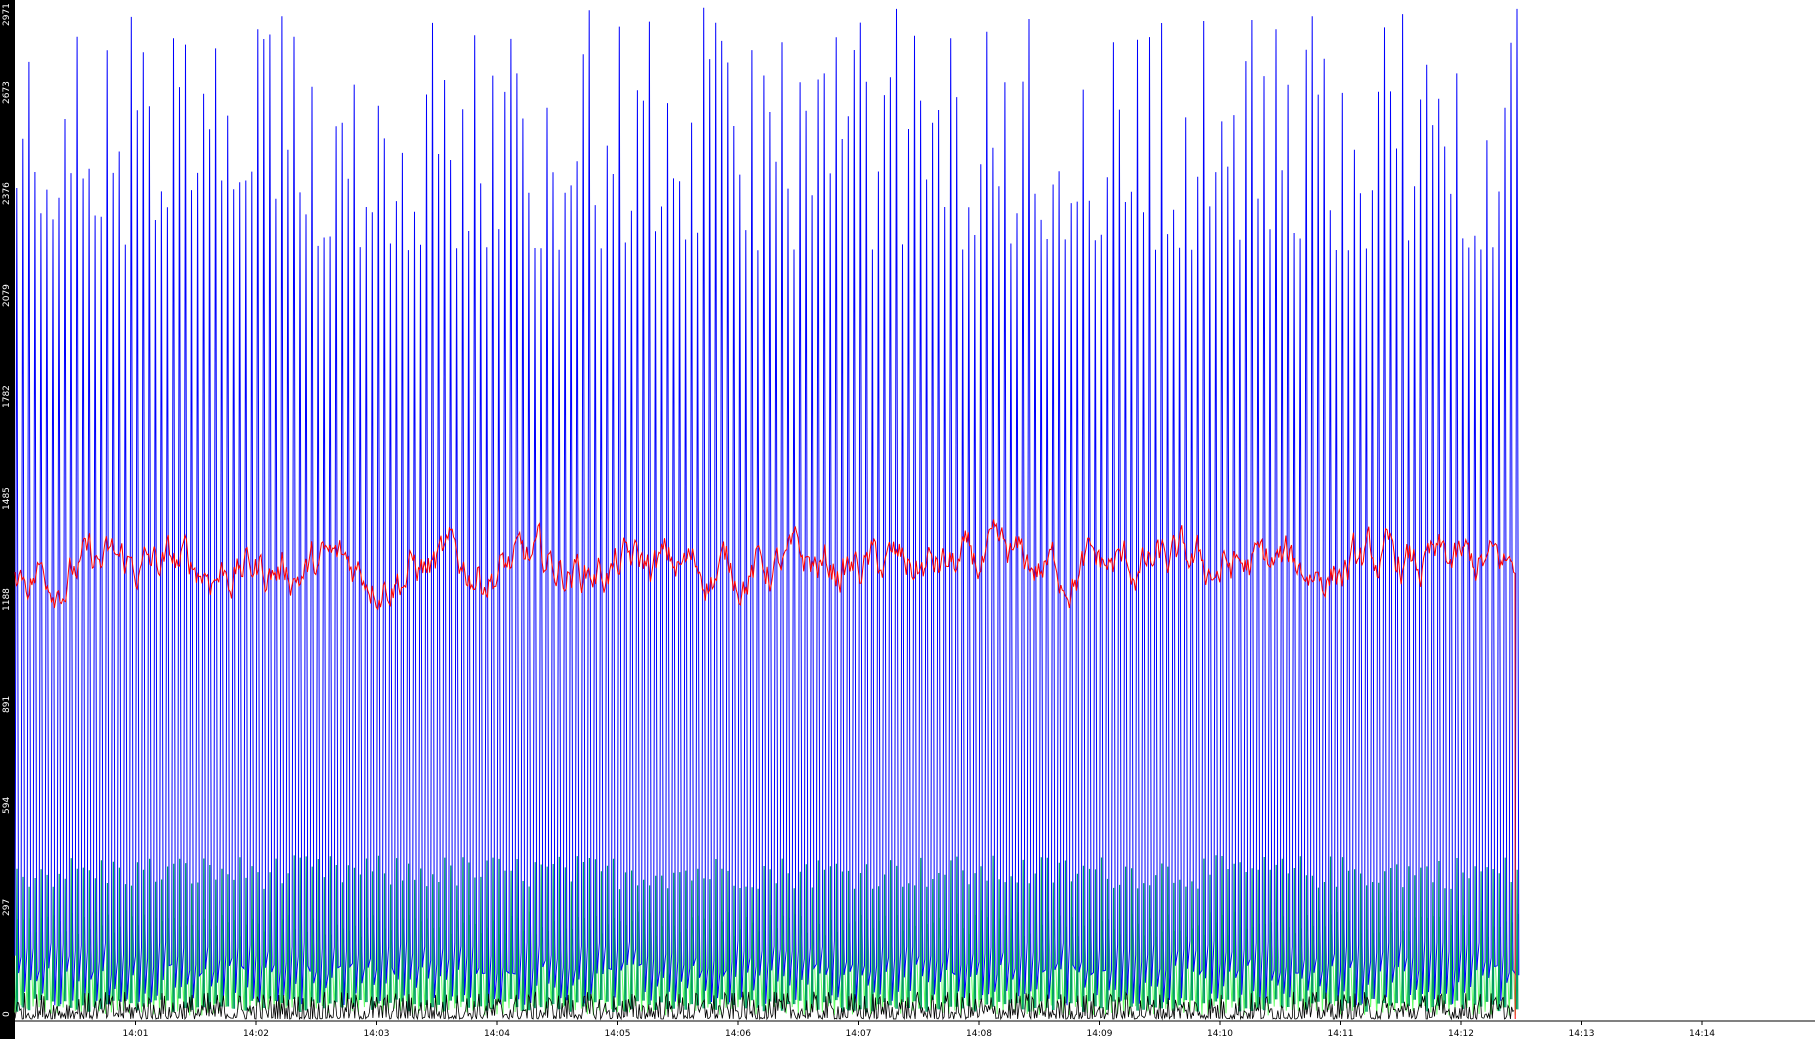 The height and width of the screenshot is (1039, 1815). I want to click on x-tick-label: 14:12, so click(1461, 1034).